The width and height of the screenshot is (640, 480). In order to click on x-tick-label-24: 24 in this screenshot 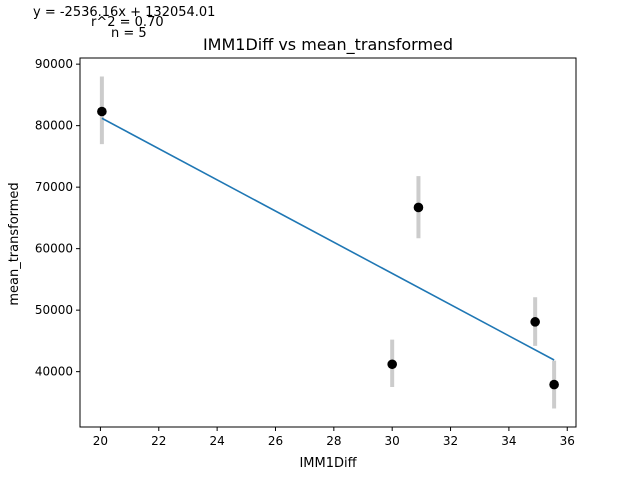, I will do `click(216, 441)`.